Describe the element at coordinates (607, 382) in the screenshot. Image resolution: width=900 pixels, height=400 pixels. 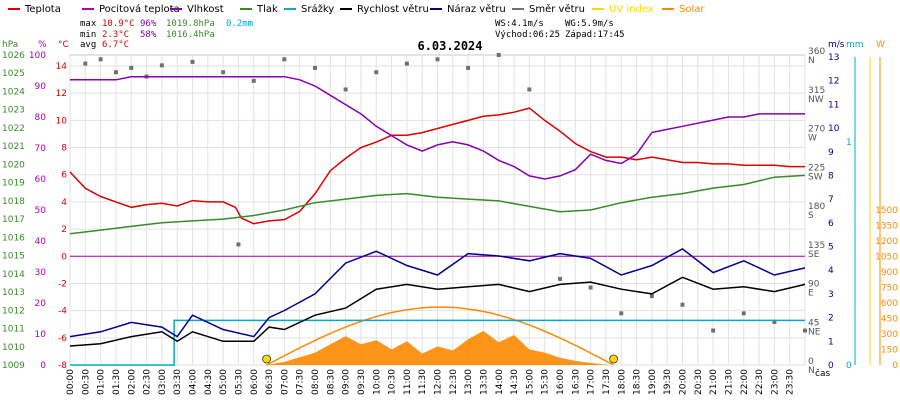
I see `tick-time: 17:30` at that location.